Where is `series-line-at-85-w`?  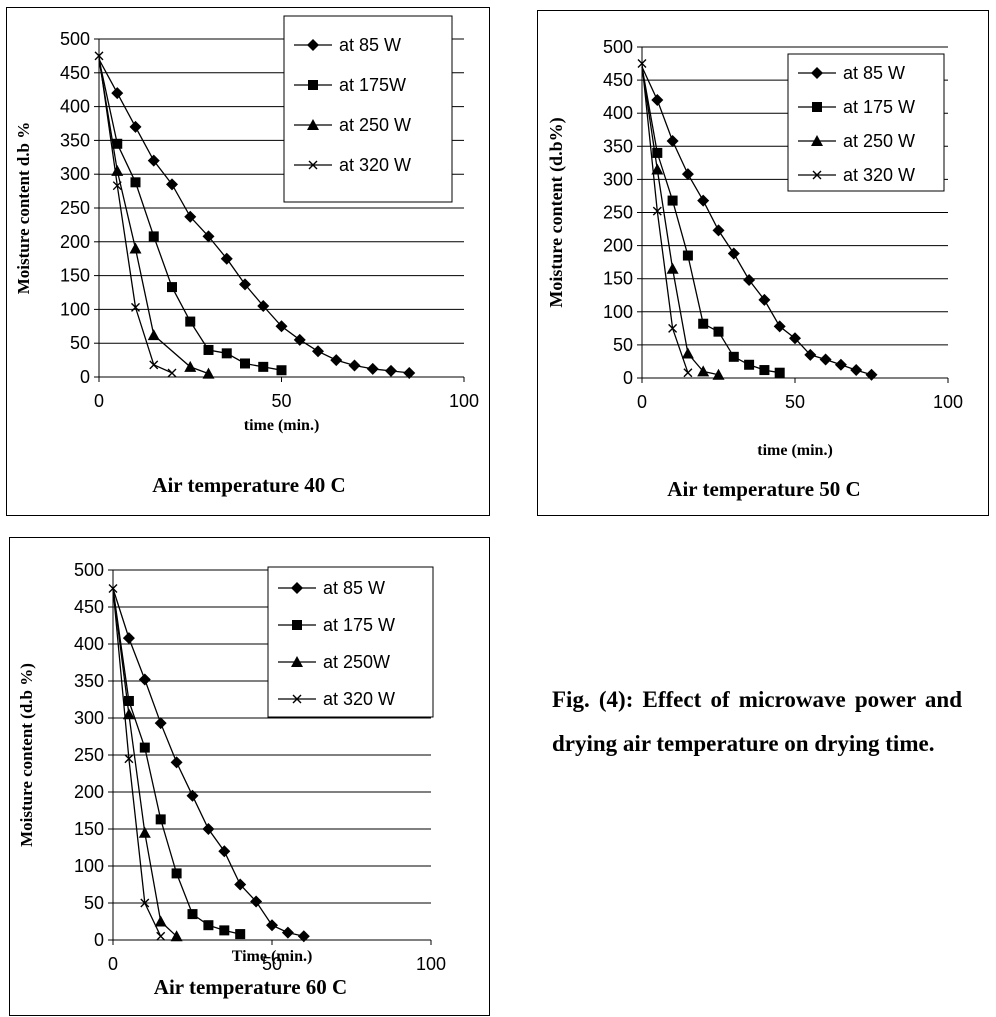
series-line-at-85-w is located at coordinates (756, 221).